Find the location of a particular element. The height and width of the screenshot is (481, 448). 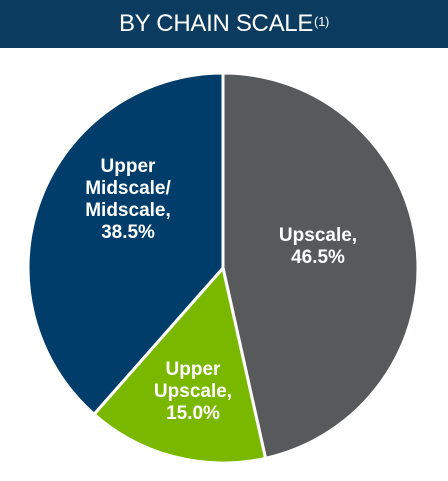

pie-slice-label-0: Upscale, 46.5% is located at coordinates (318, 246).